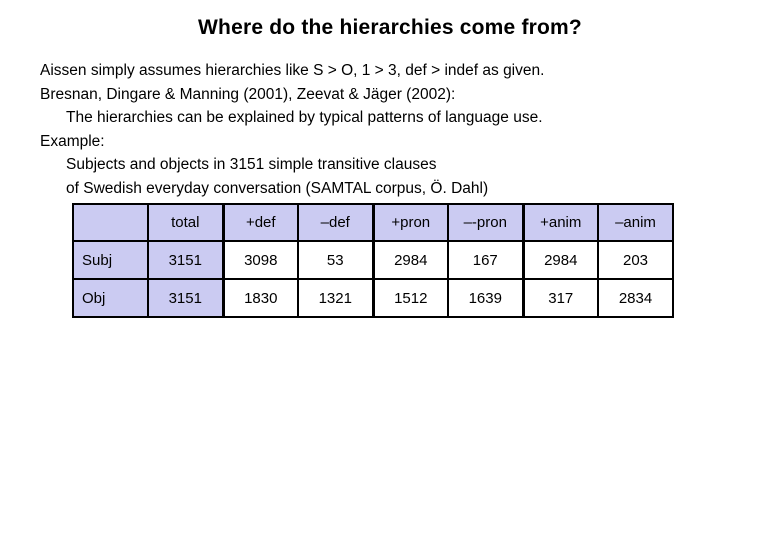 This screenshot has width=780, height=540. Describe the element at coordinates (110, 298) in the screenshot. I see `row-label: Obj` at that location.